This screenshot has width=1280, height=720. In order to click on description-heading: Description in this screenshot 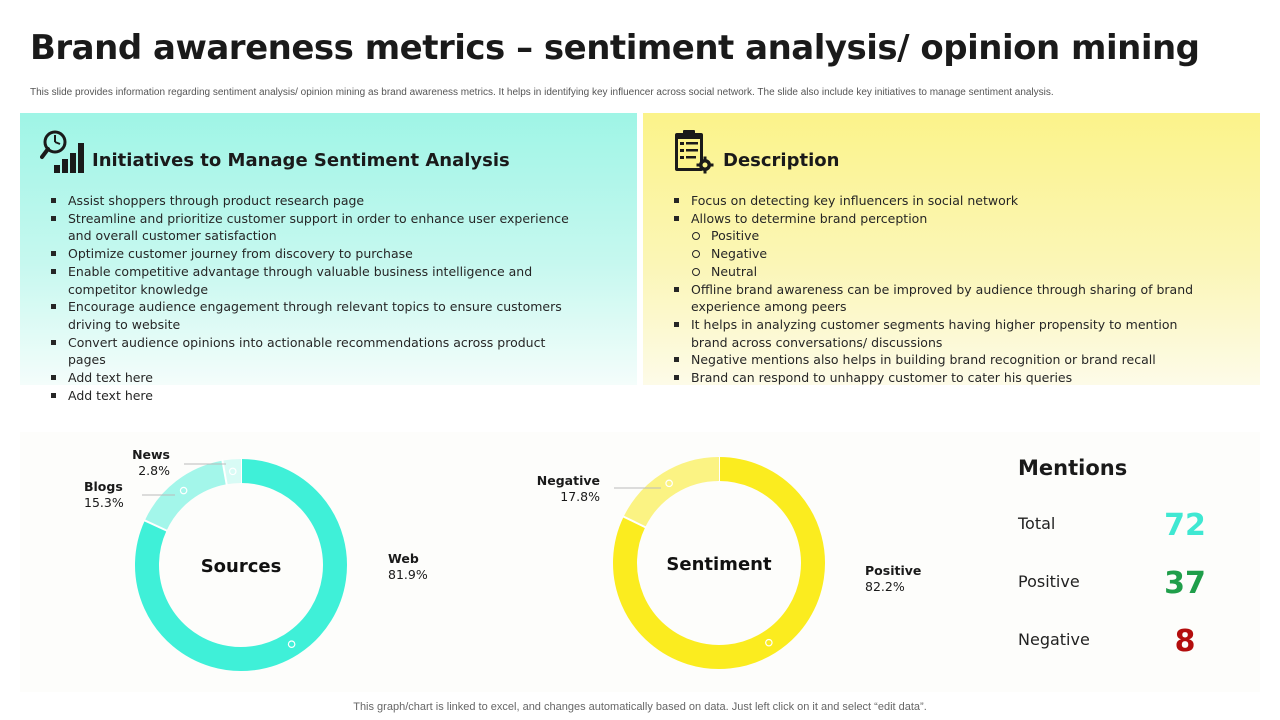, I will do `click(781, 160)`.